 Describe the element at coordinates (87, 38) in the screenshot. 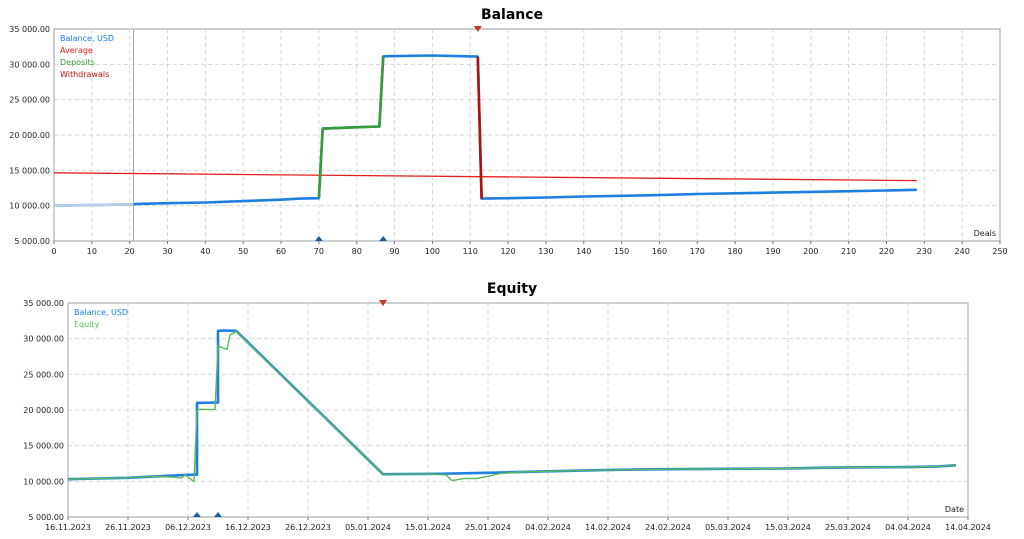

I see `b-legend-item-balance-usd: Balance, USD` at that location.